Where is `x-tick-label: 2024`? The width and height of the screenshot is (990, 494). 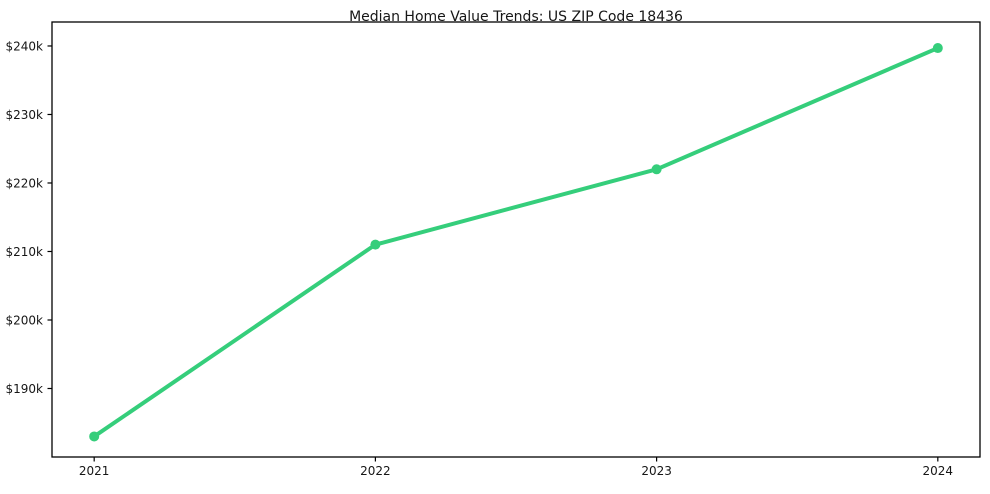 x-tick-label: 2024 is located at coordinates (938, 471).